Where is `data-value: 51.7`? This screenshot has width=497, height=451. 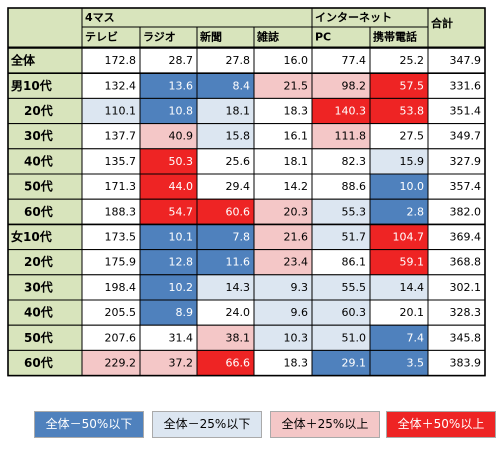 data-value: 51.7 is located at coordinates (354, 237).